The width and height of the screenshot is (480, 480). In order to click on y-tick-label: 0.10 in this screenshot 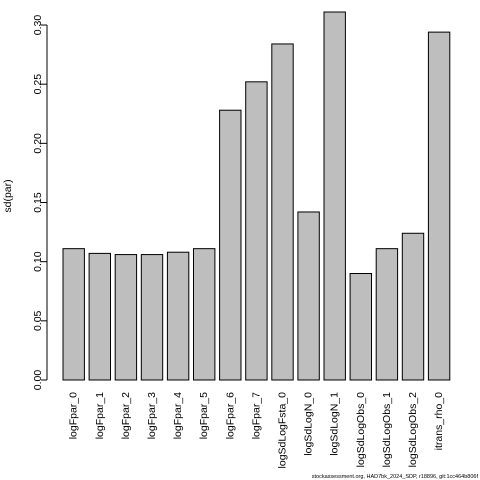, I will do `click(38, 261)`.